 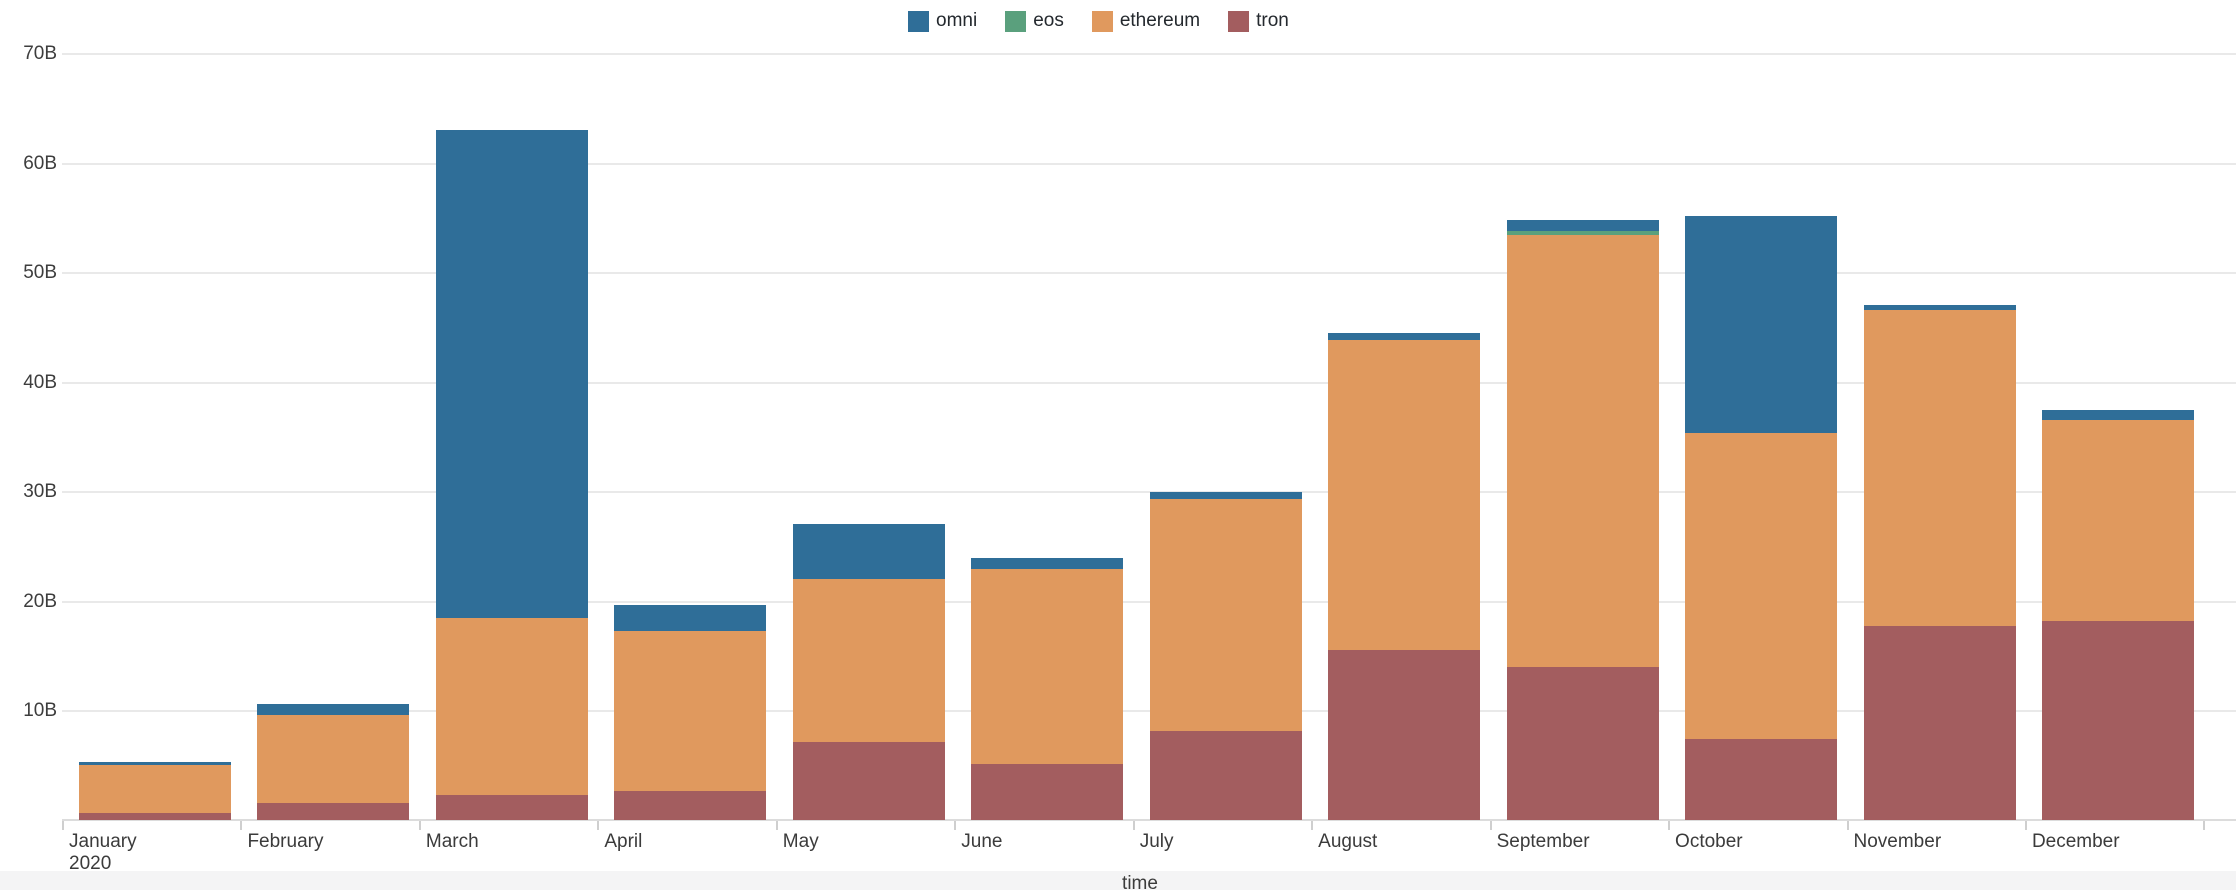 What do you see at coordinates (1016, 21) in the screenshot?
I see `legend-swatch-eos` at bounding box center [1016, 21].